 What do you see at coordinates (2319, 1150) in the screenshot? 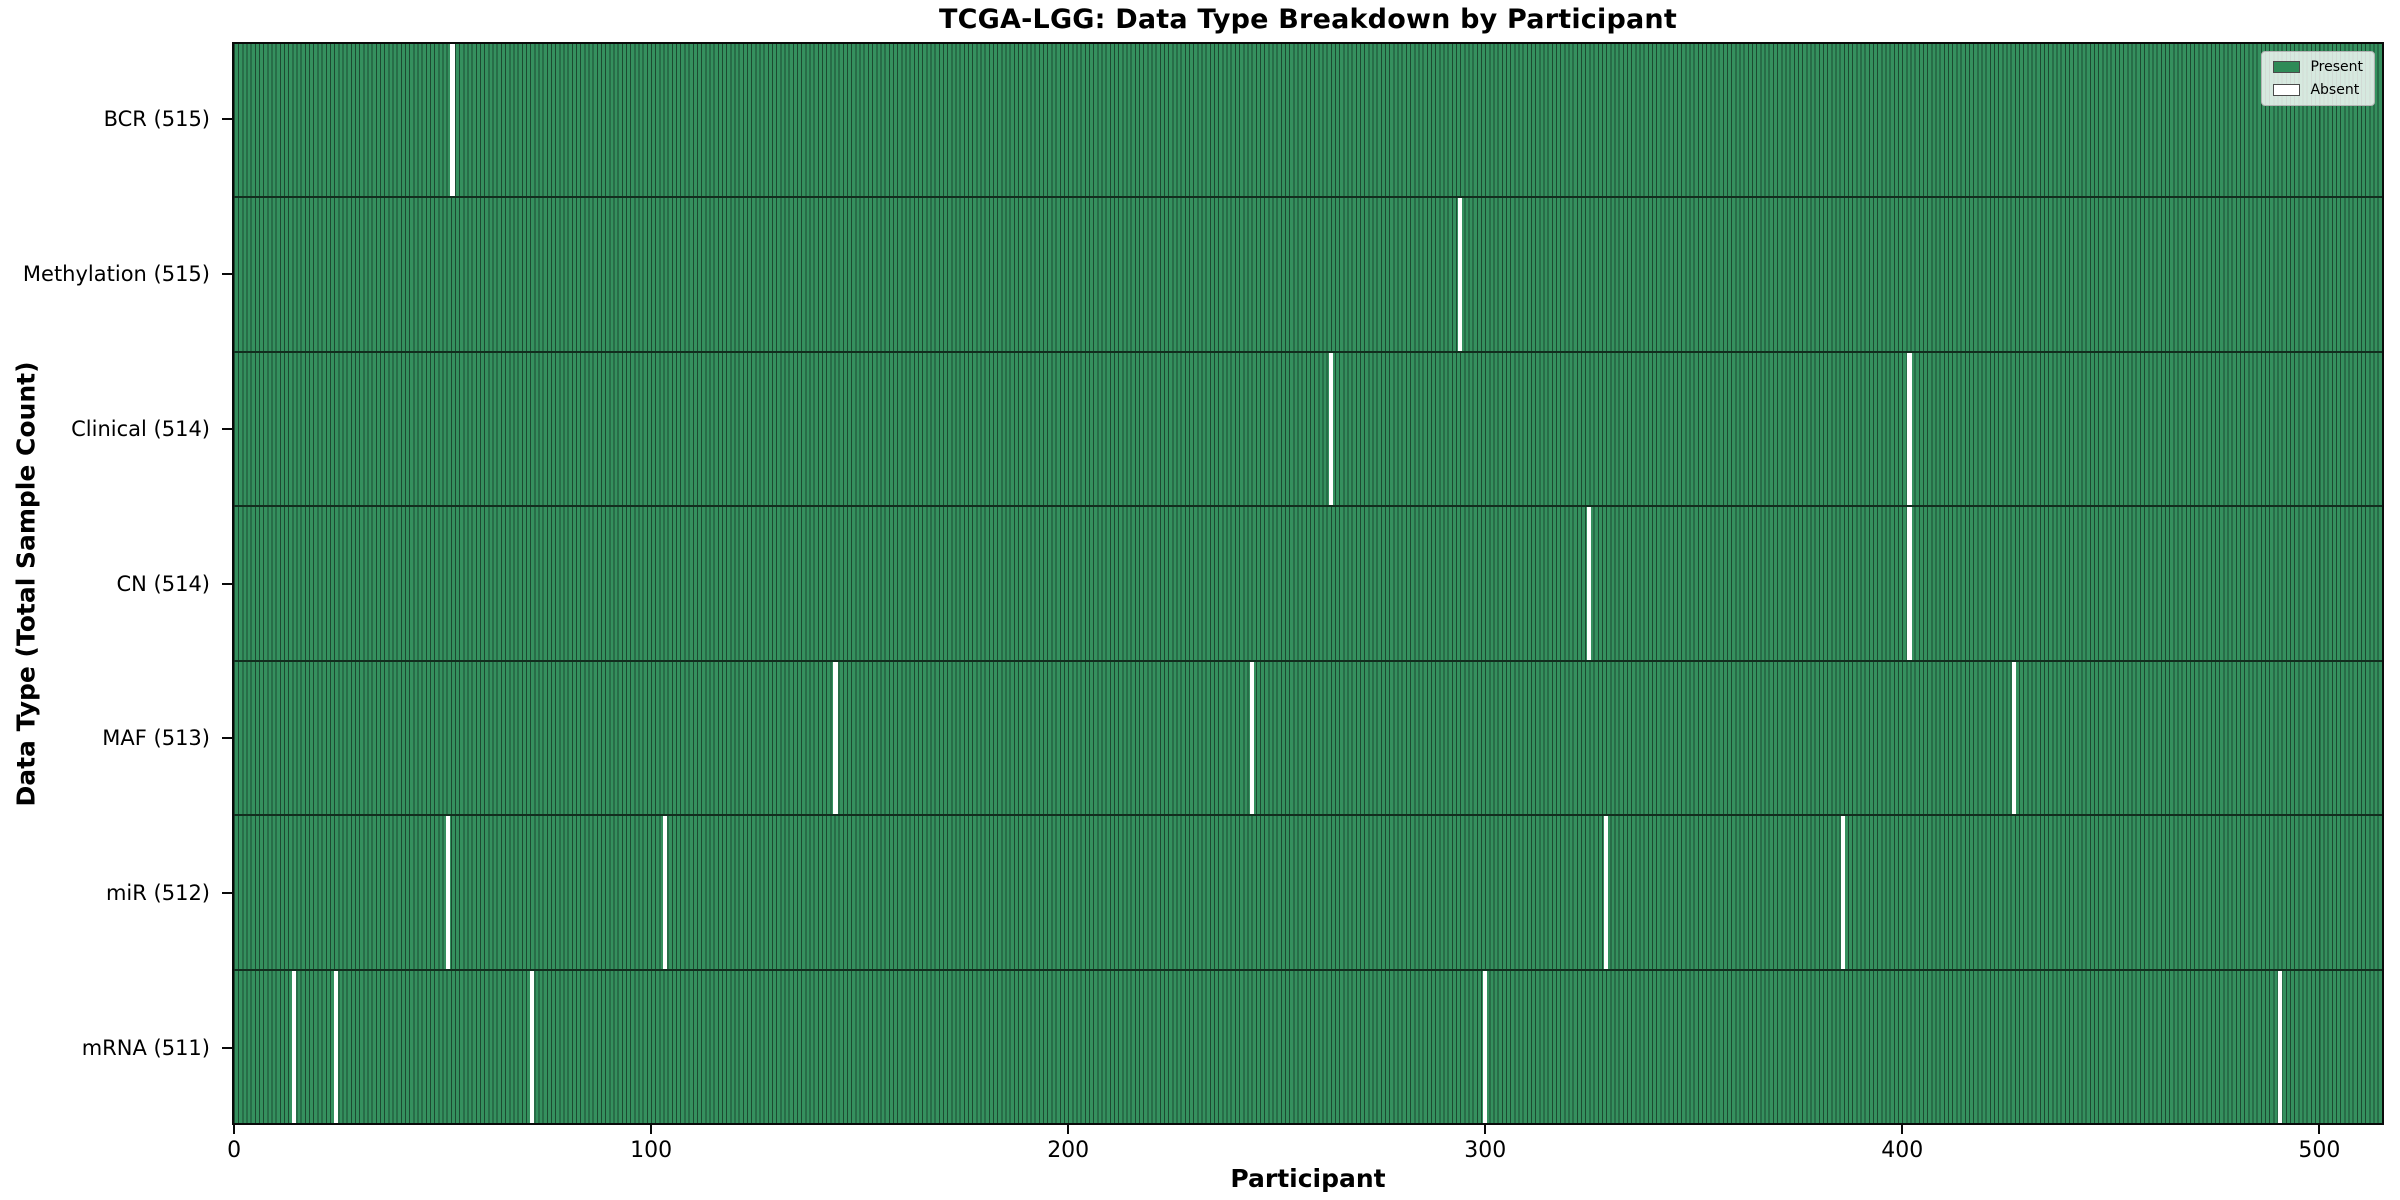
I see `x-tick-label-500: 500` at bounding box center [2319, 1150].